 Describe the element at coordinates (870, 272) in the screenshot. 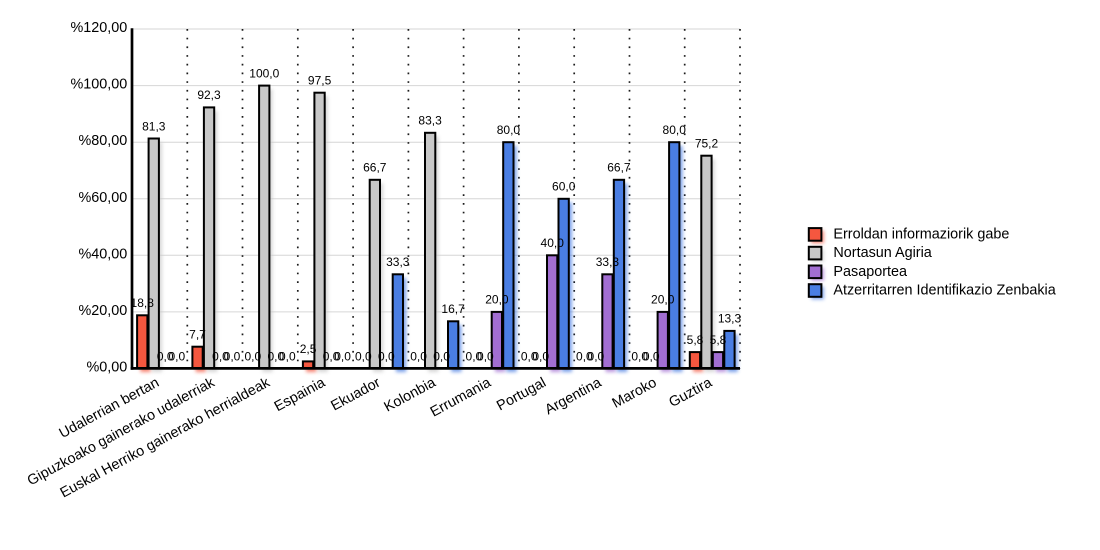

I see `svg-text: Pasaportea` at that location.